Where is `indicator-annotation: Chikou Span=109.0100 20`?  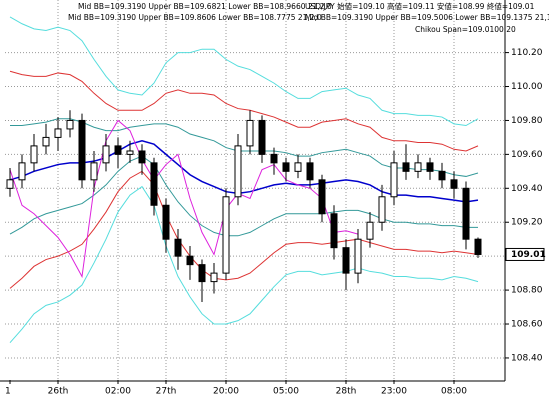
indicator-annotation: Chikou Span=109.0100 20 is located at coordinates (465, 29).